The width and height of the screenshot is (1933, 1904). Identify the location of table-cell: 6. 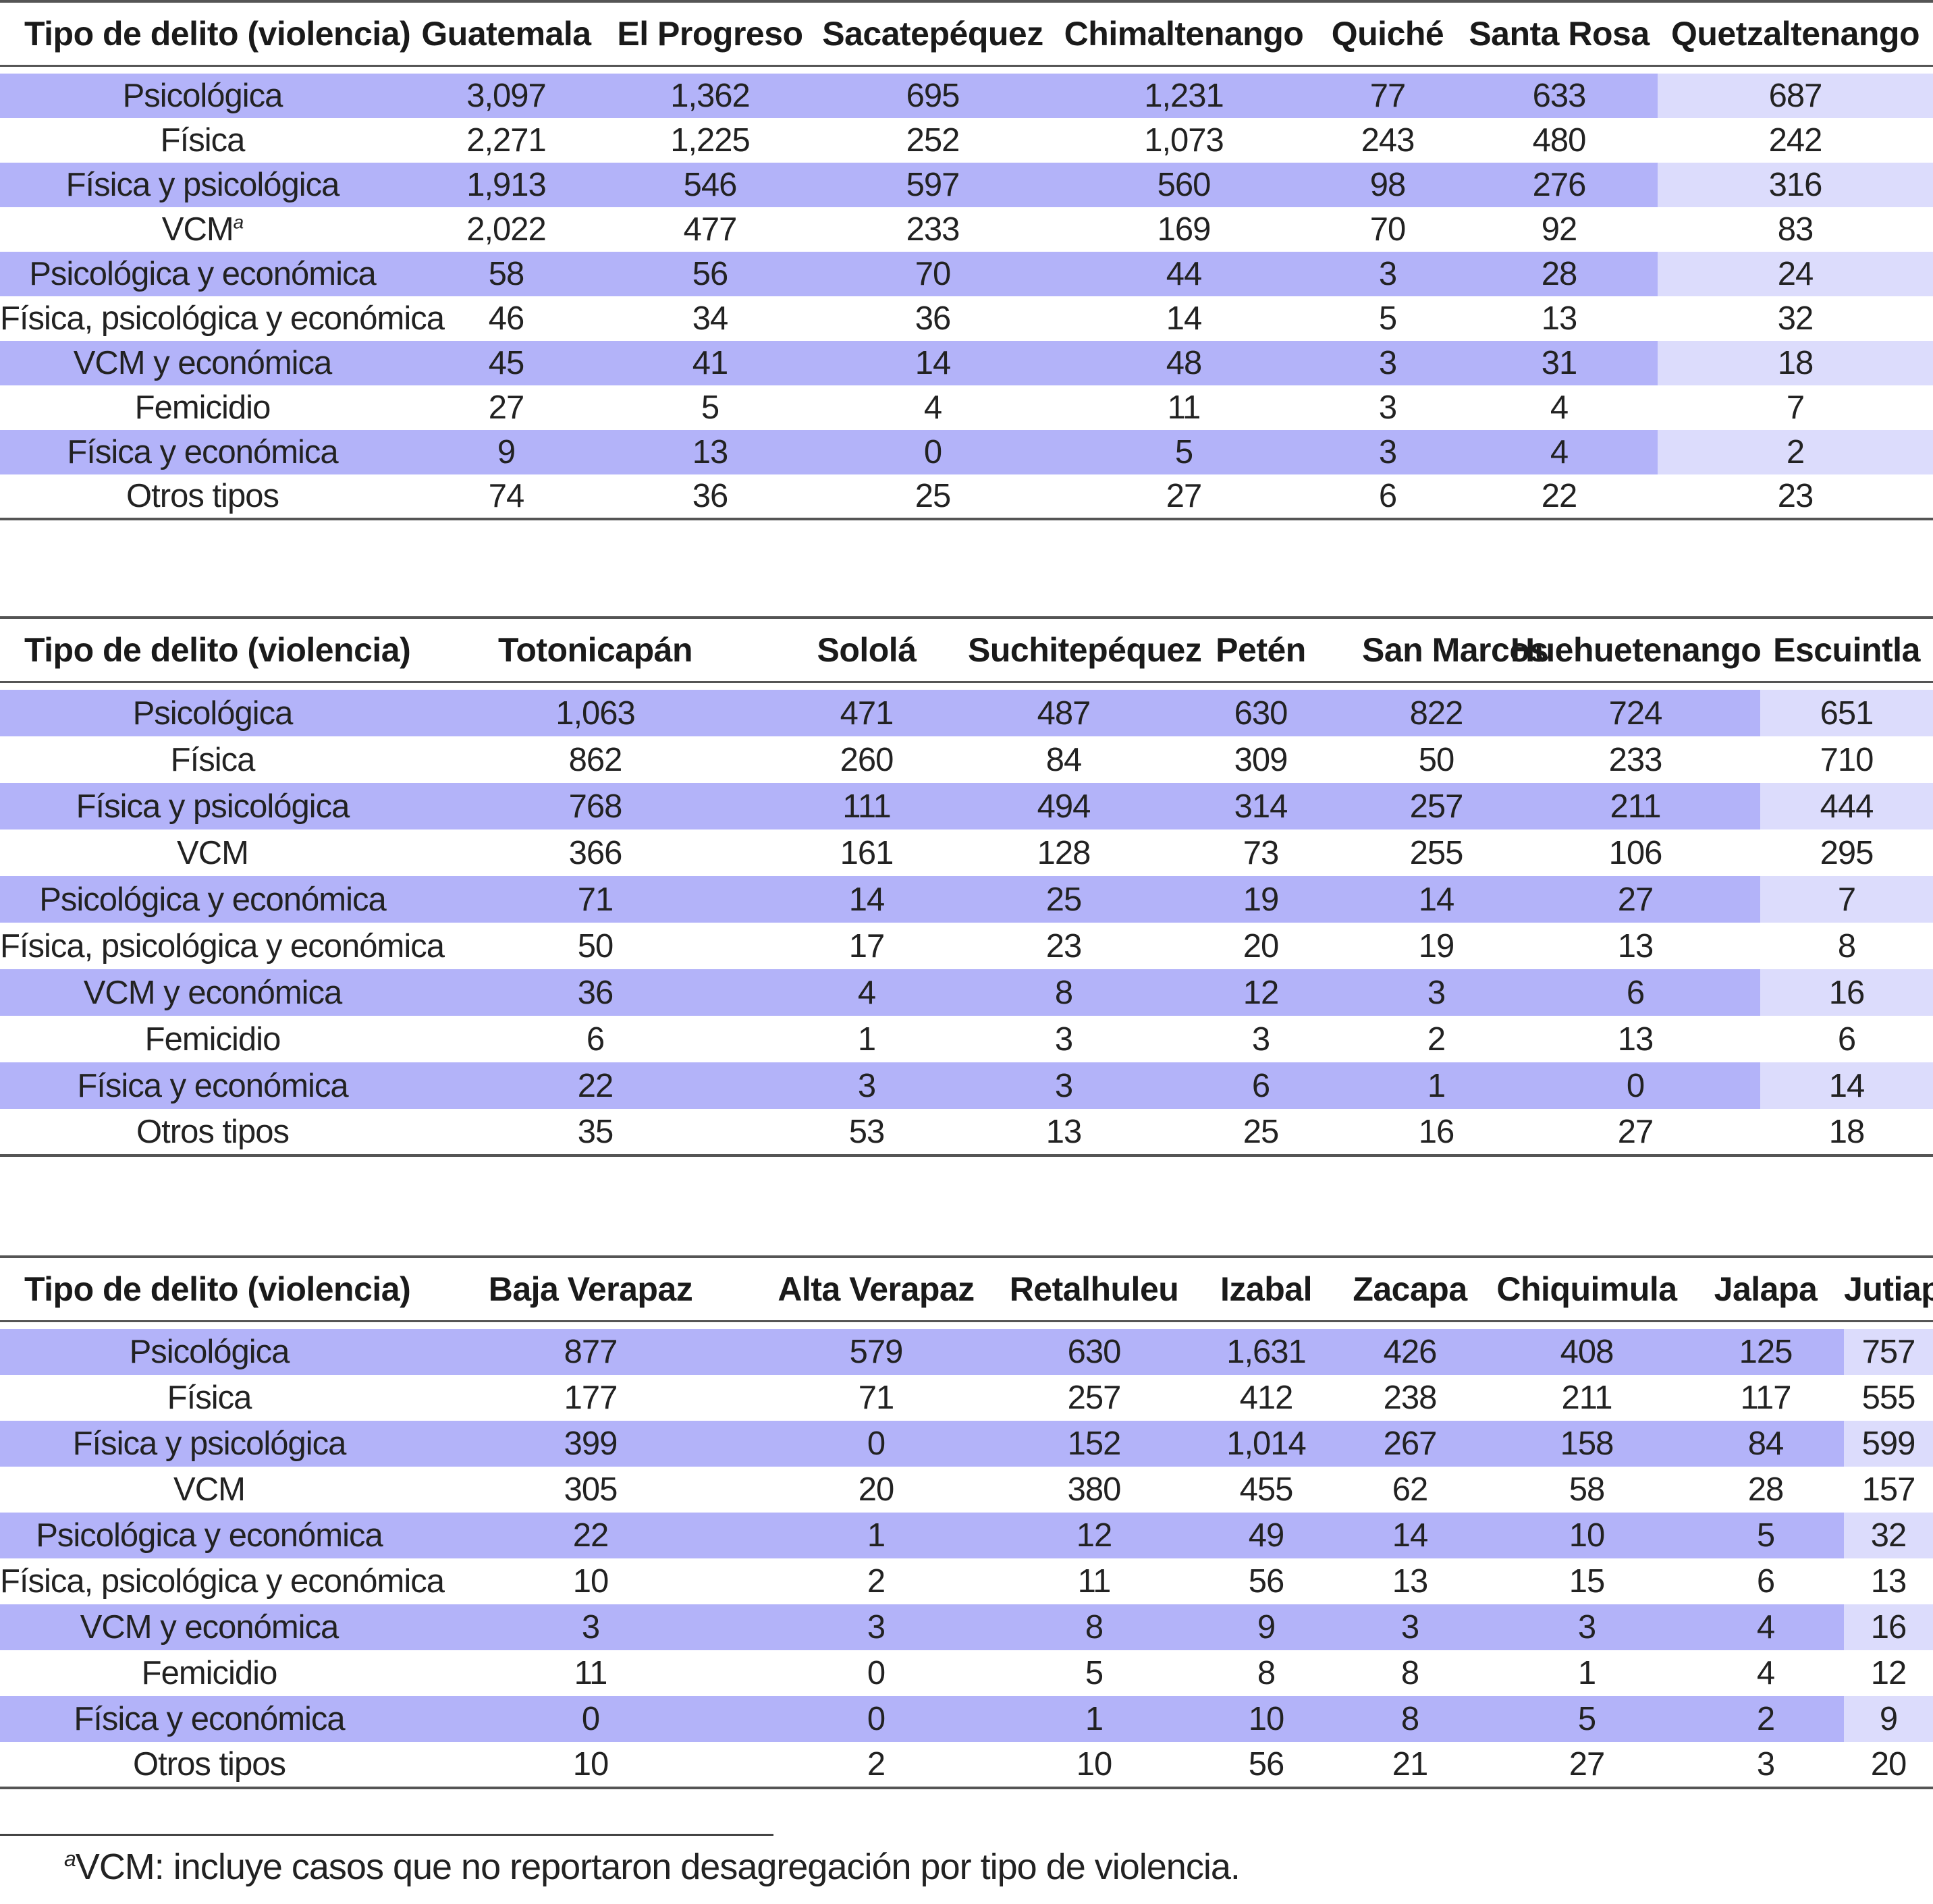
(1261, 1085).